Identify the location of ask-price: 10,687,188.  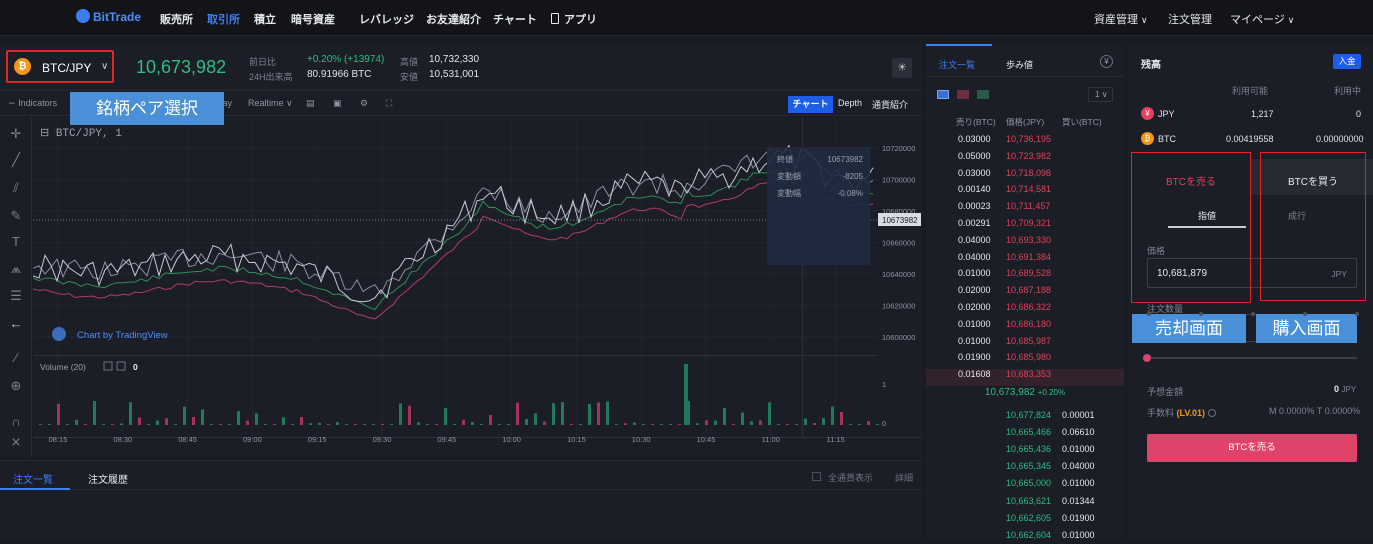
(1029, 290).